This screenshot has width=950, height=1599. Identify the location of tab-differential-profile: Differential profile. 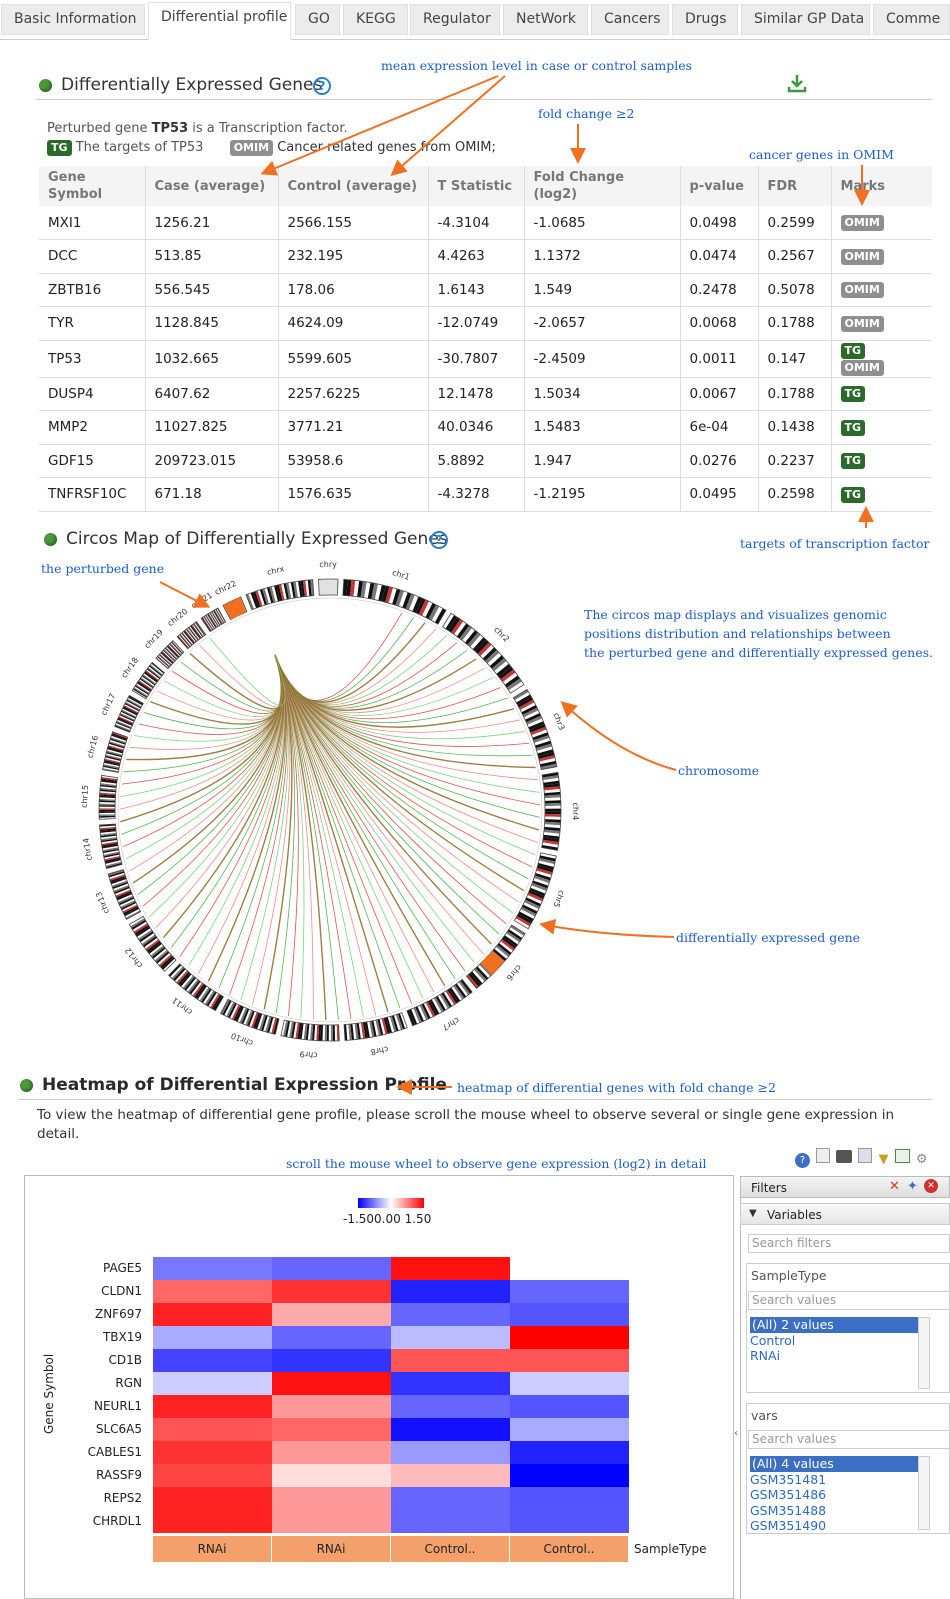
(219, 21).